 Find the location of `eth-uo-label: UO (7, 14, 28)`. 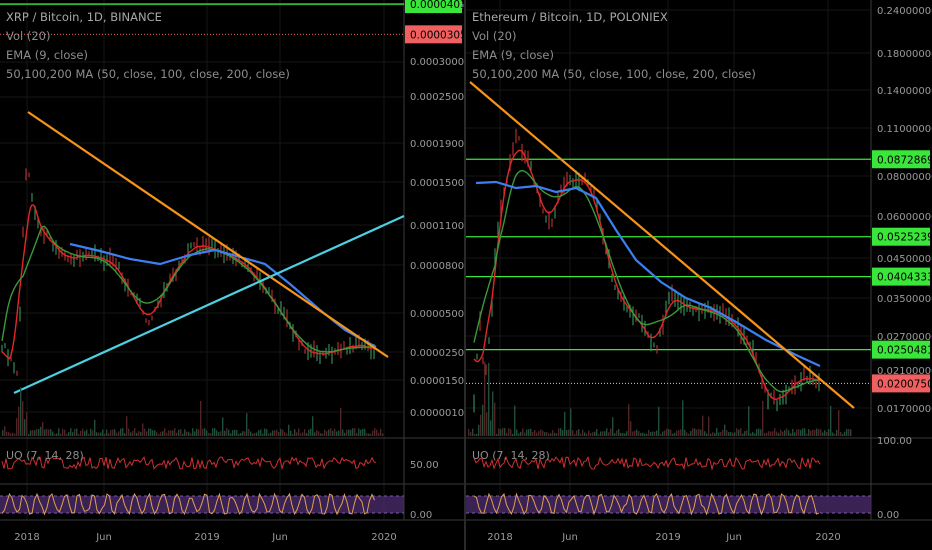

eth-uo-label: UO (7, 14, 28) is located at coordinates (511, 455).